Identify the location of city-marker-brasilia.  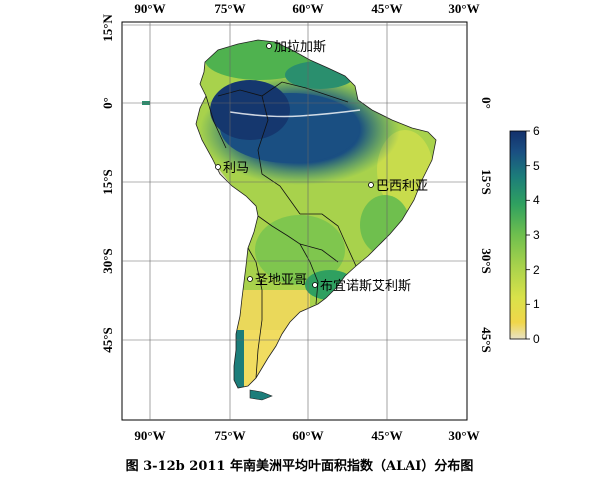
(371, 185).